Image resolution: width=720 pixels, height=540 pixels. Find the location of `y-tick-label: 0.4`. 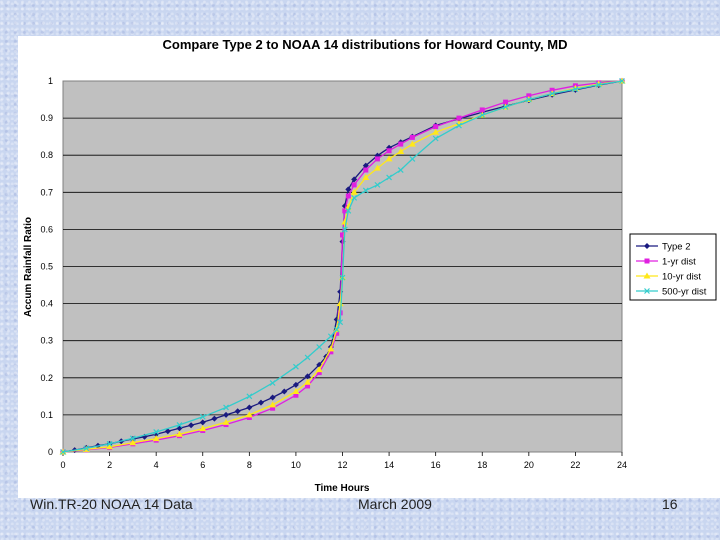

y-tick-label: 0.4 is located at coordinates (46, 304).